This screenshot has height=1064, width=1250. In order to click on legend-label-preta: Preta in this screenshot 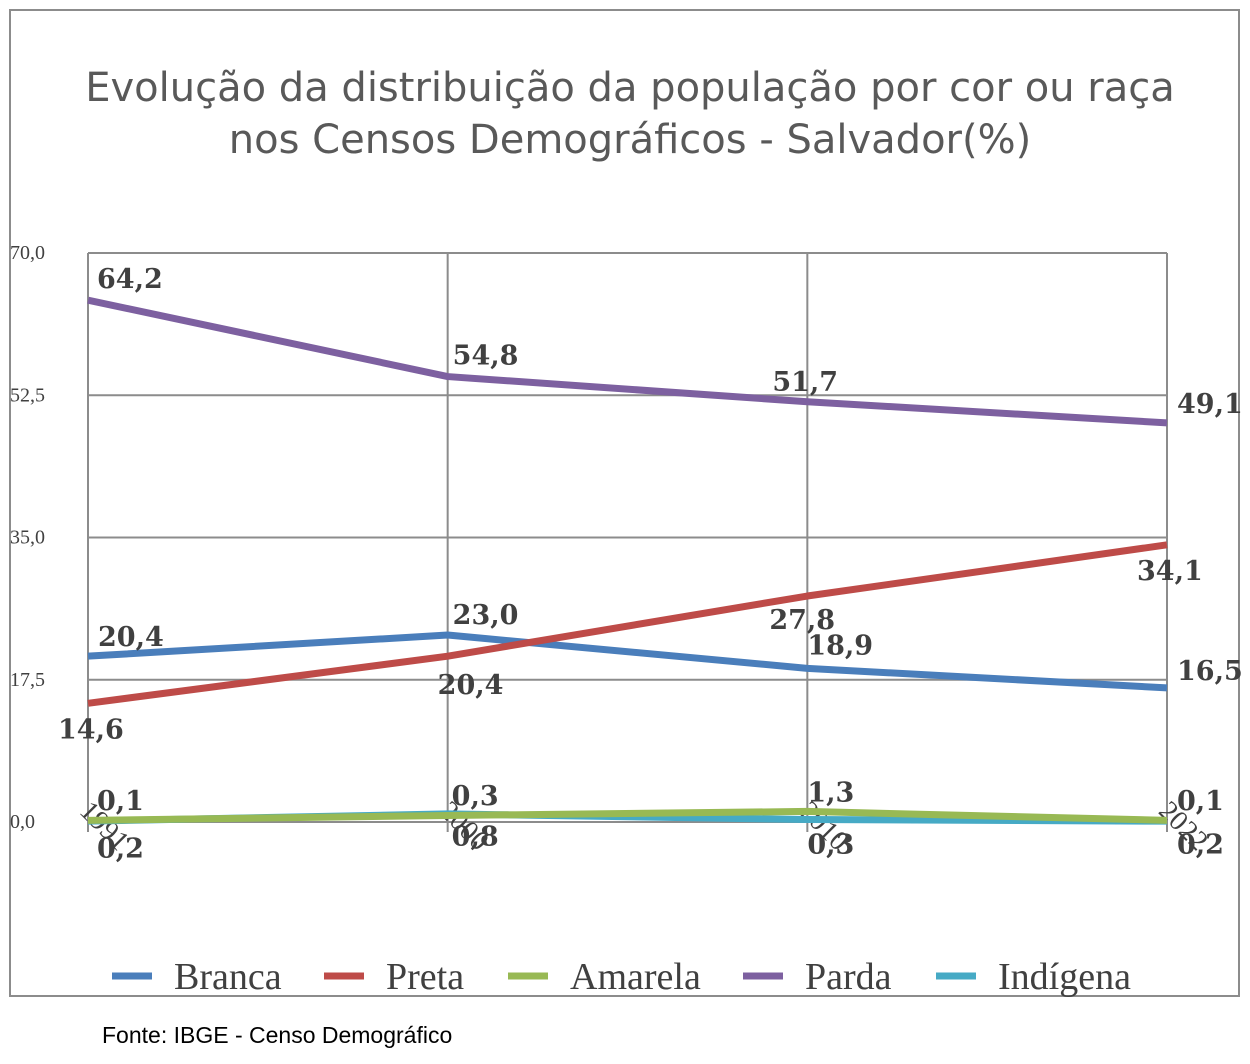, I will do `click(425, 977)`.